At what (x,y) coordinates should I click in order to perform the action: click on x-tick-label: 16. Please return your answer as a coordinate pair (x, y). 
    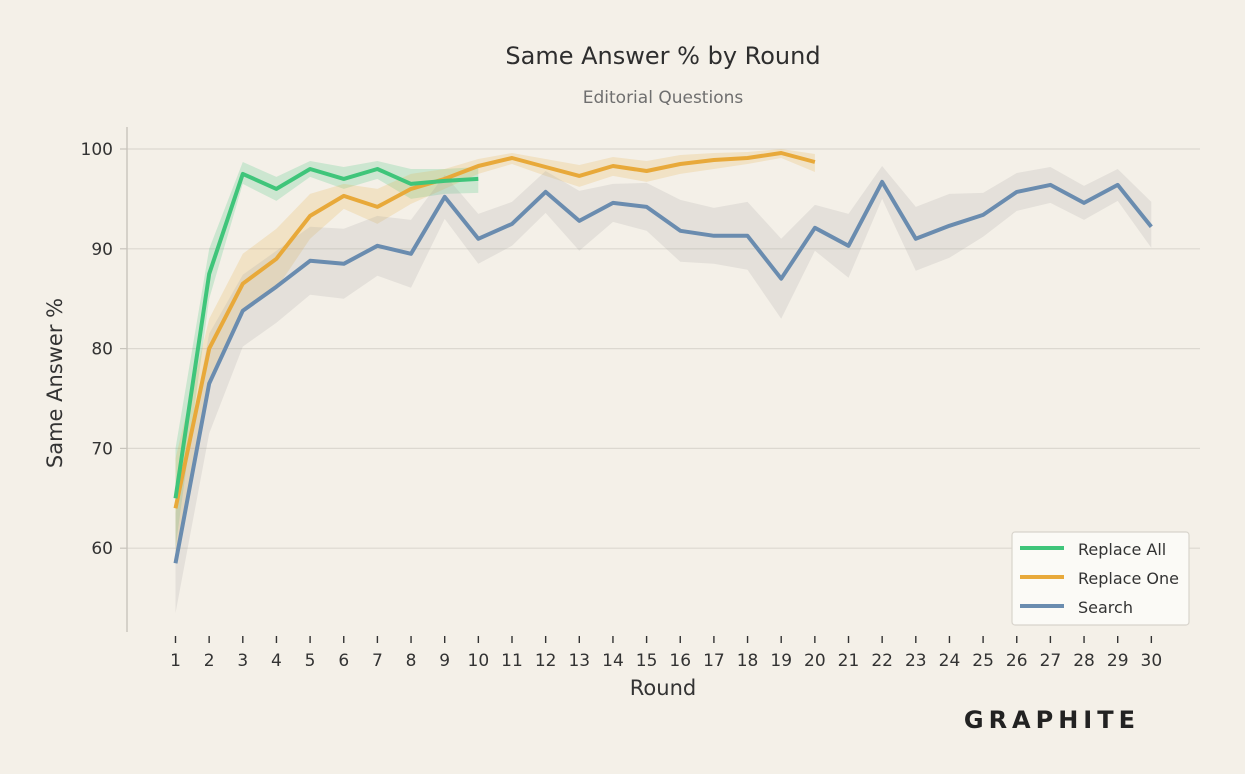
    Looking at the image, I should click on (680, 661).